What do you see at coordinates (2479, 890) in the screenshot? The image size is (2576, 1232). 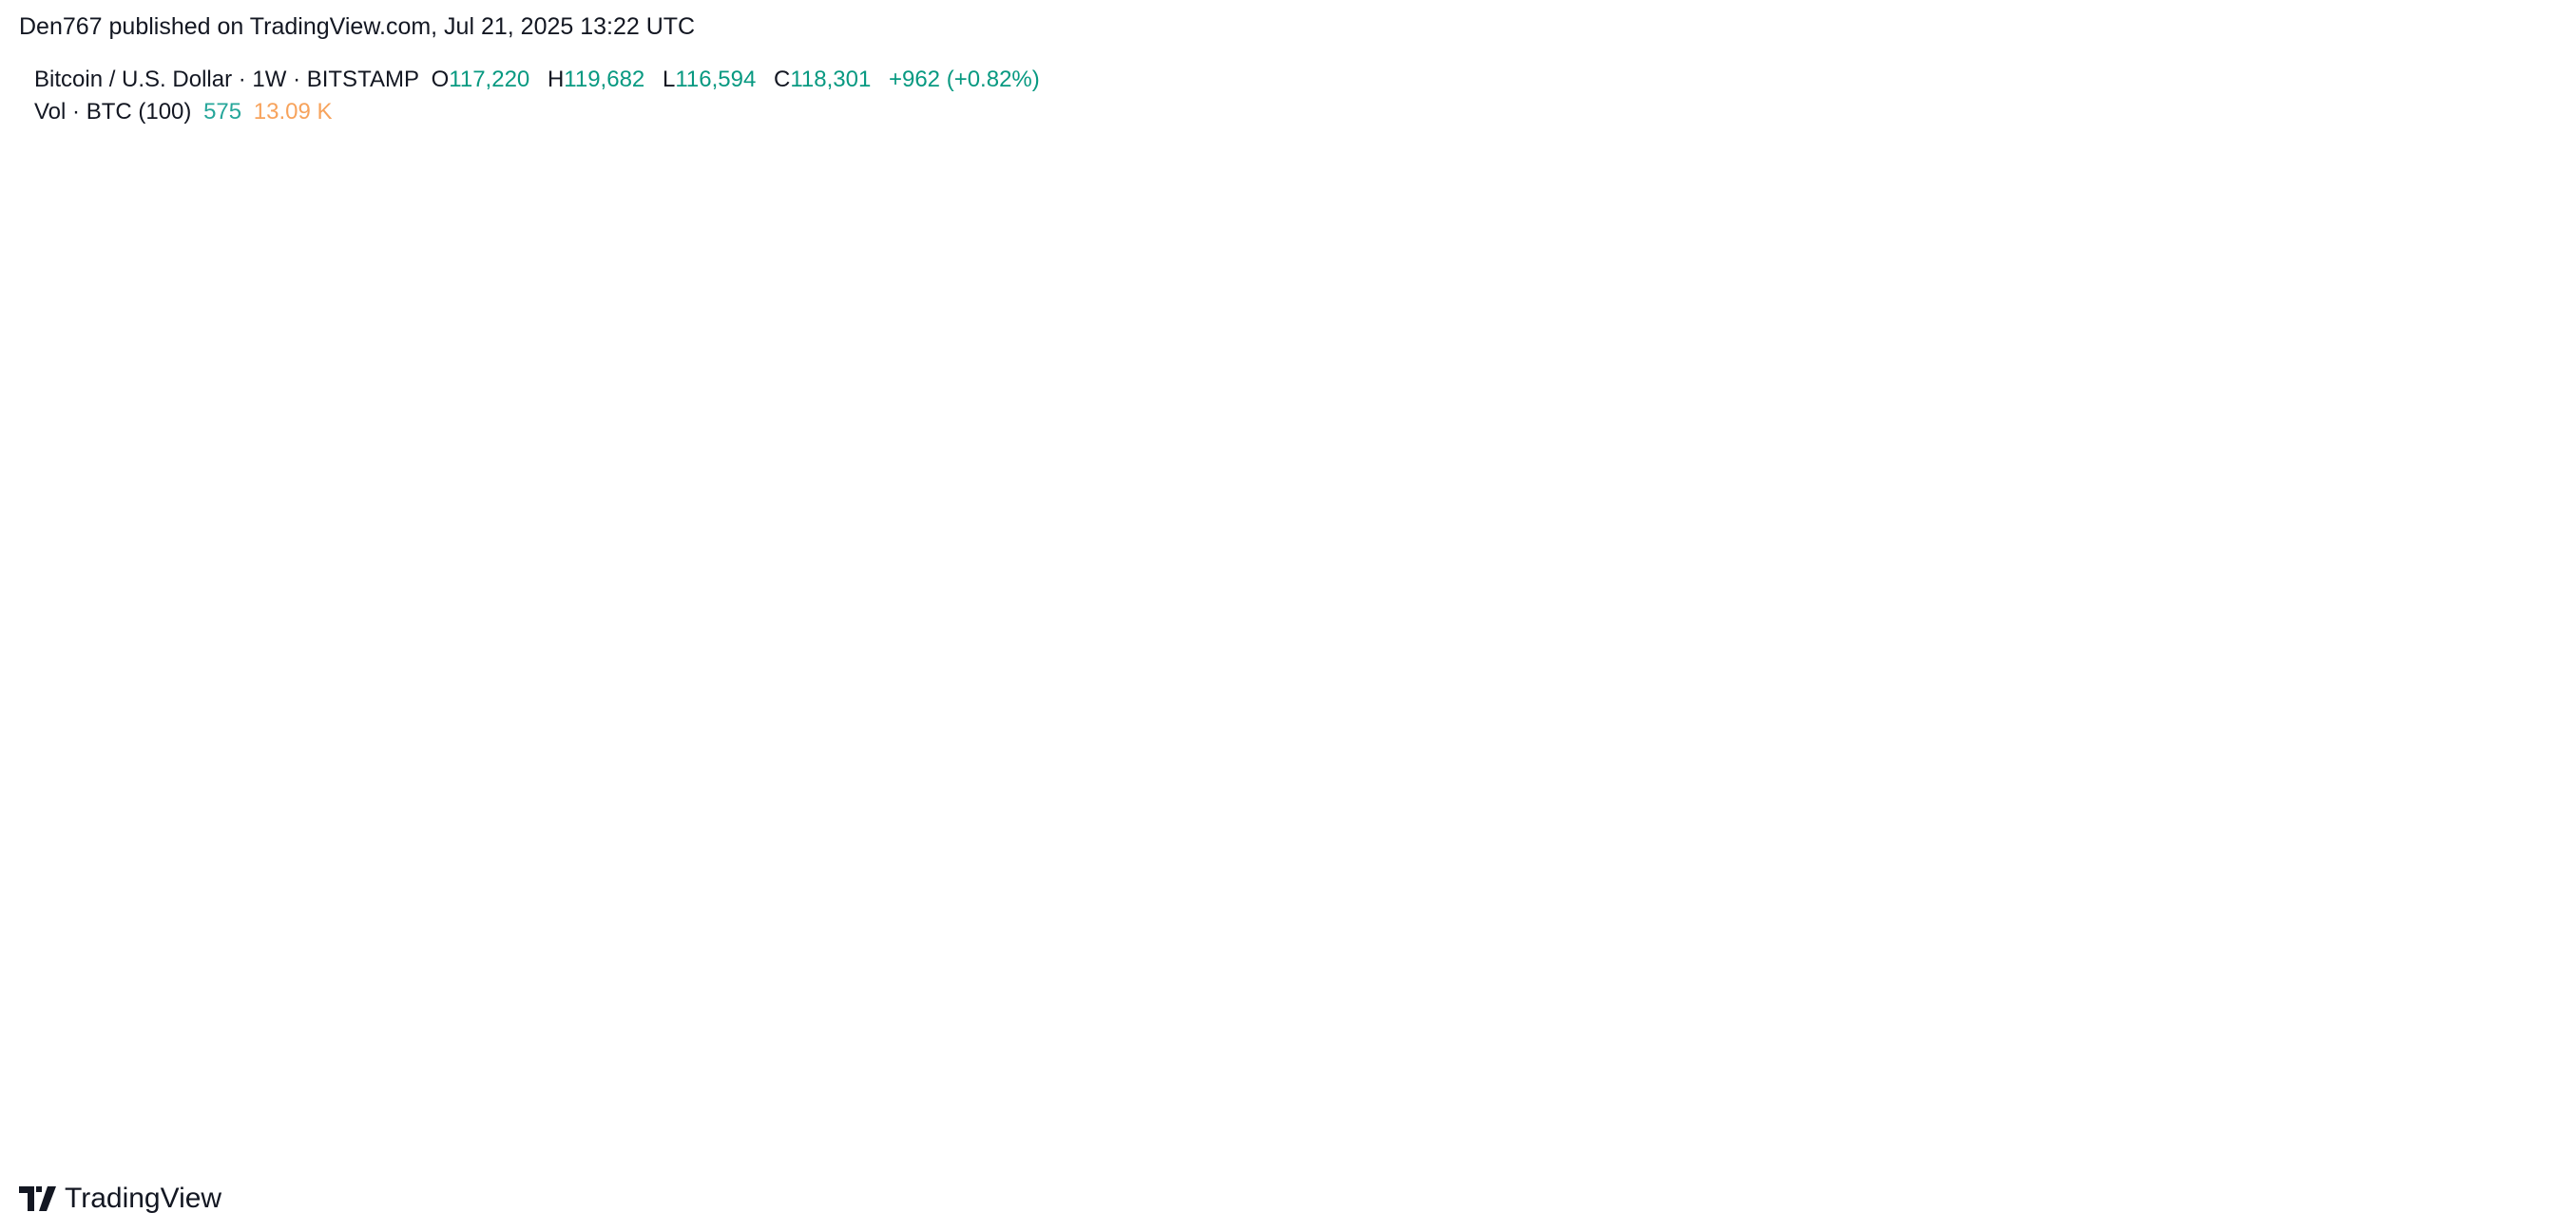 I see `y-tick-label: 104,000` at bounding box center [2479, 890].